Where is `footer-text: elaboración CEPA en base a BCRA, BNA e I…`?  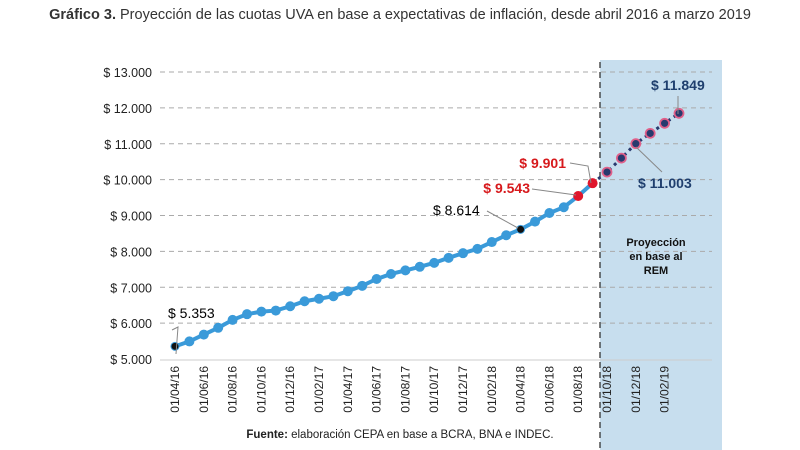 footer-text: elaboración CEPA en base a BCRA, BNA e I… is located at coordinates (420, 435).